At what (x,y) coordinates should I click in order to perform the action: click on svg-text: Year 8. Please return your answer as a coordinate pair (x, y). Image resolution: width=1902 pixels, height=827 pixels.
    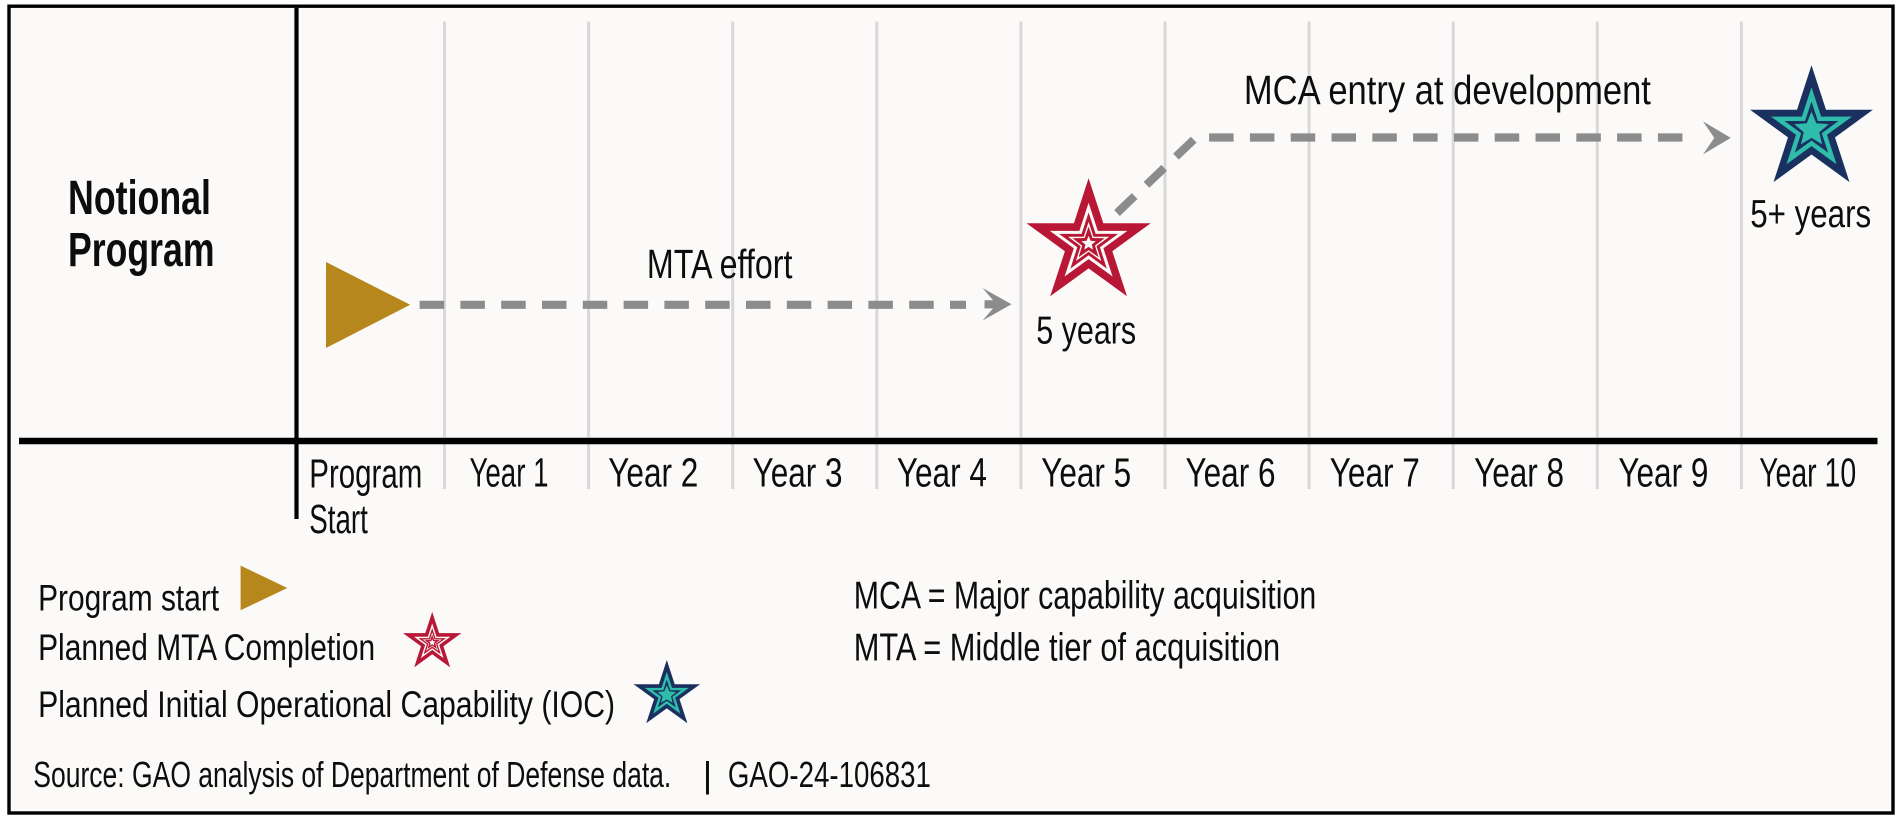
    Looking at the image, I should click on (1519, 473).